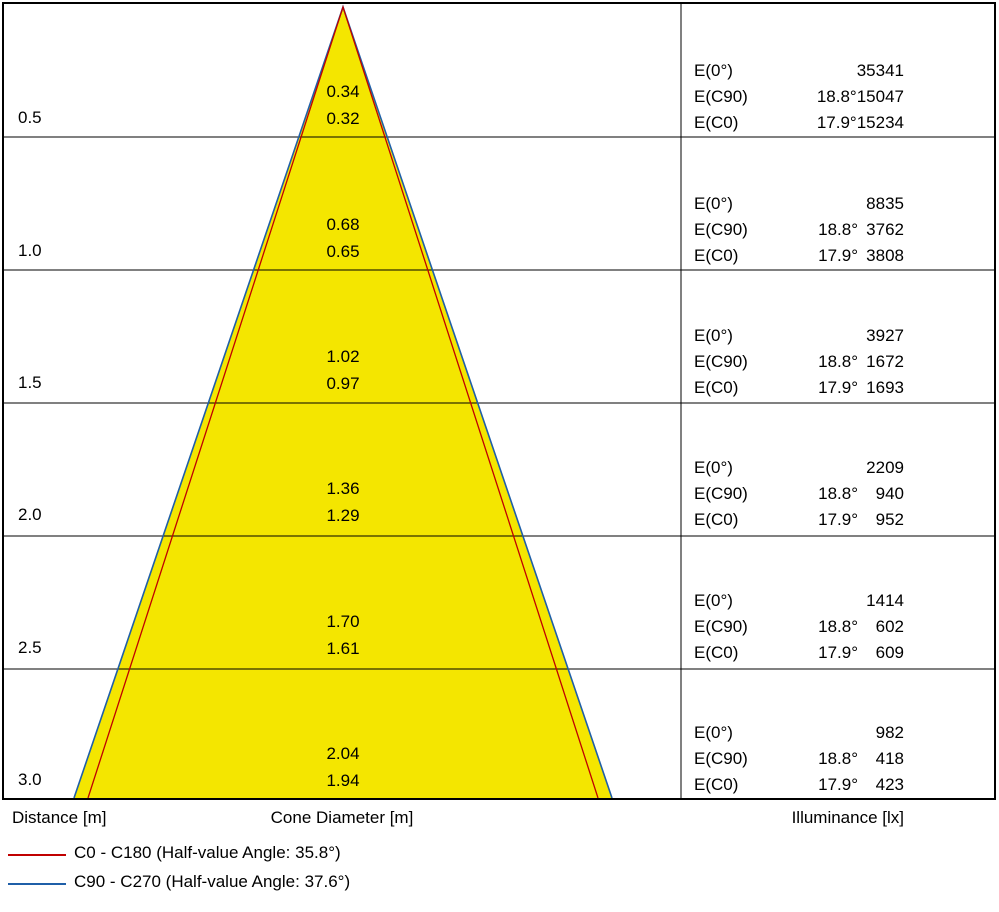  I want to click on ec0-value: 15234, so click(880, 122).